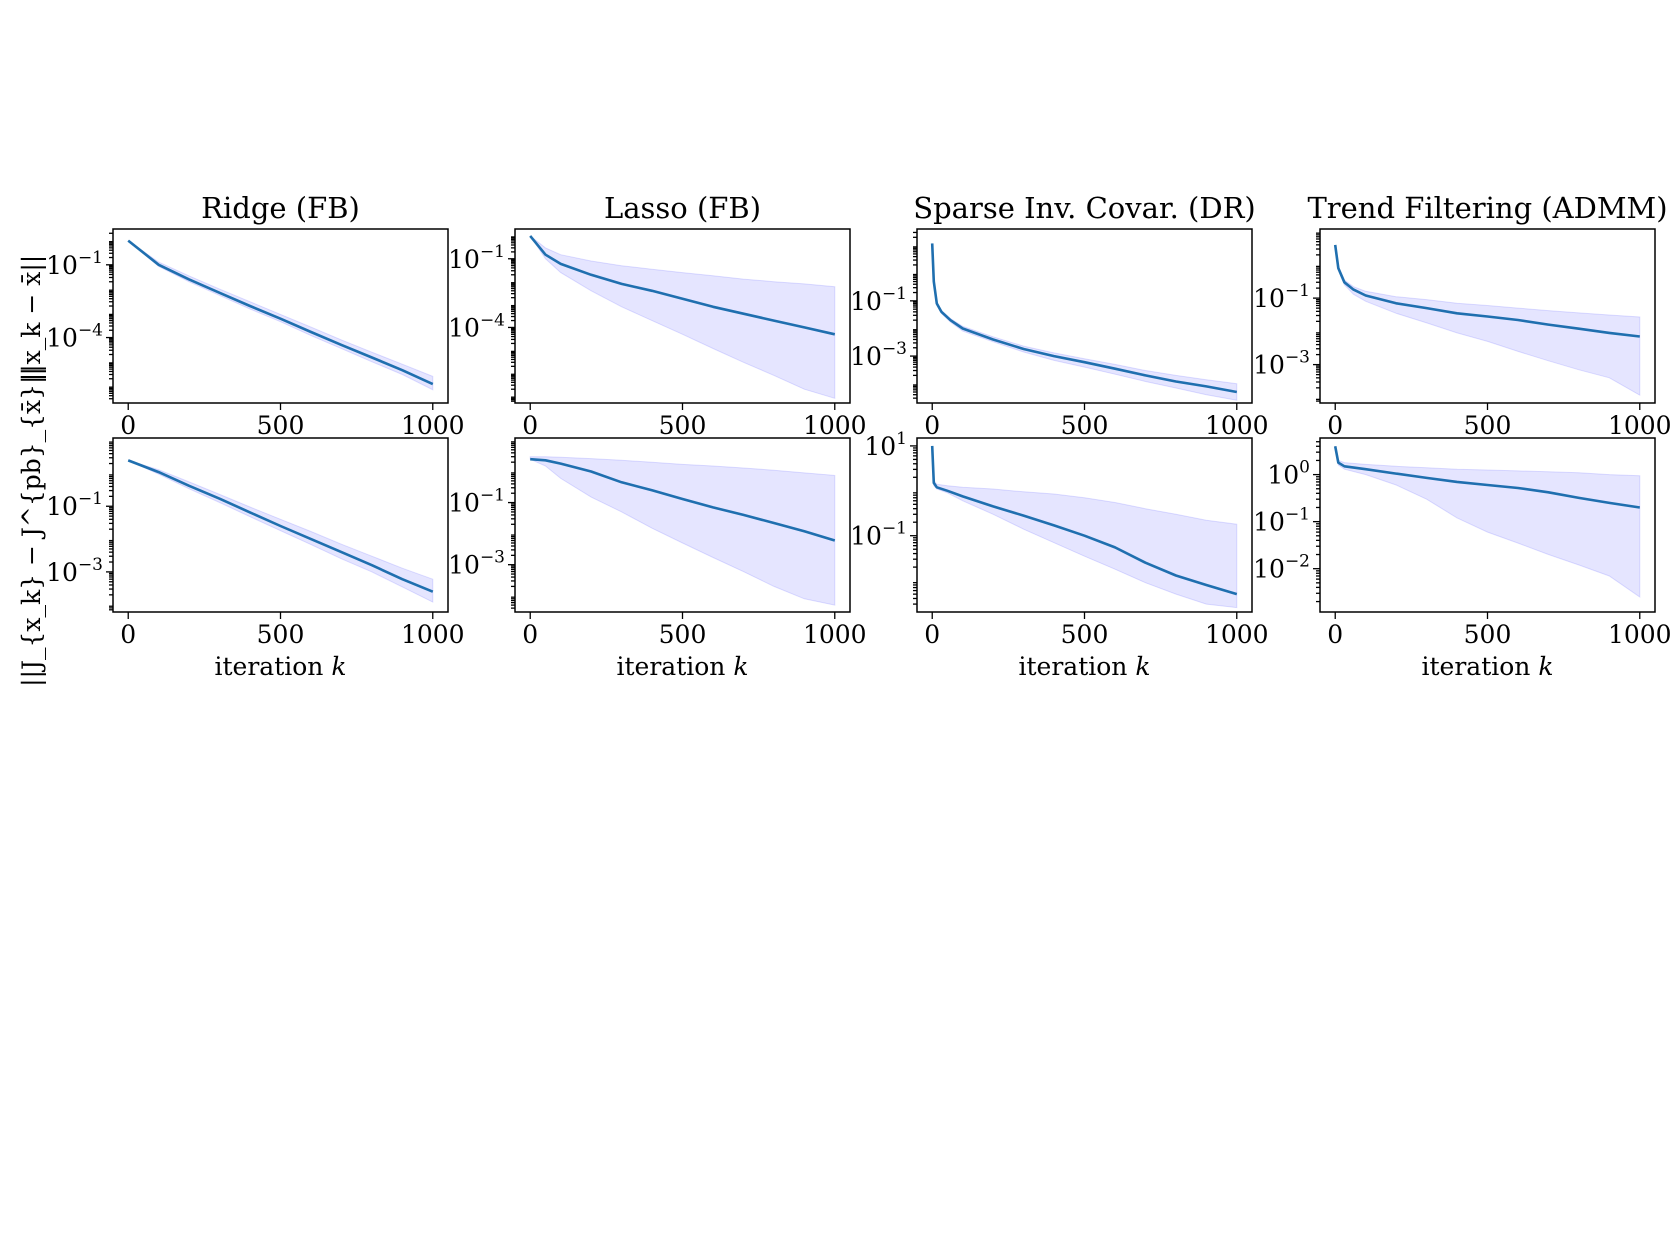 This screenshot has height=1238, width=1675. What do you see at coordinates (683, 425) in the screenshot?
I see `xtick-label-lasso-top-1: 500` at bounding box center [683, 425].